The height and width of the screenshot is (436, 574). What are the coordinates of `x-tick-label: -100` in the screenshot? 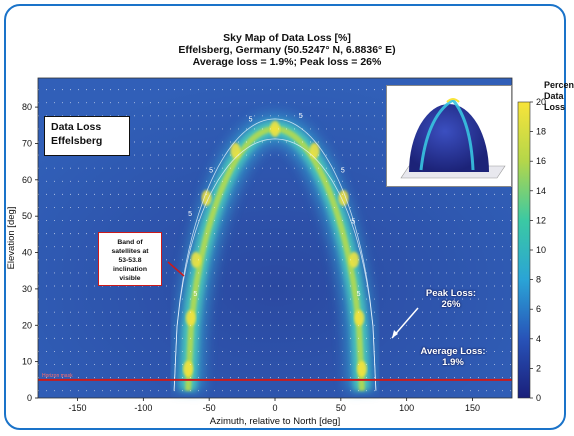 It's located at (143, 408).